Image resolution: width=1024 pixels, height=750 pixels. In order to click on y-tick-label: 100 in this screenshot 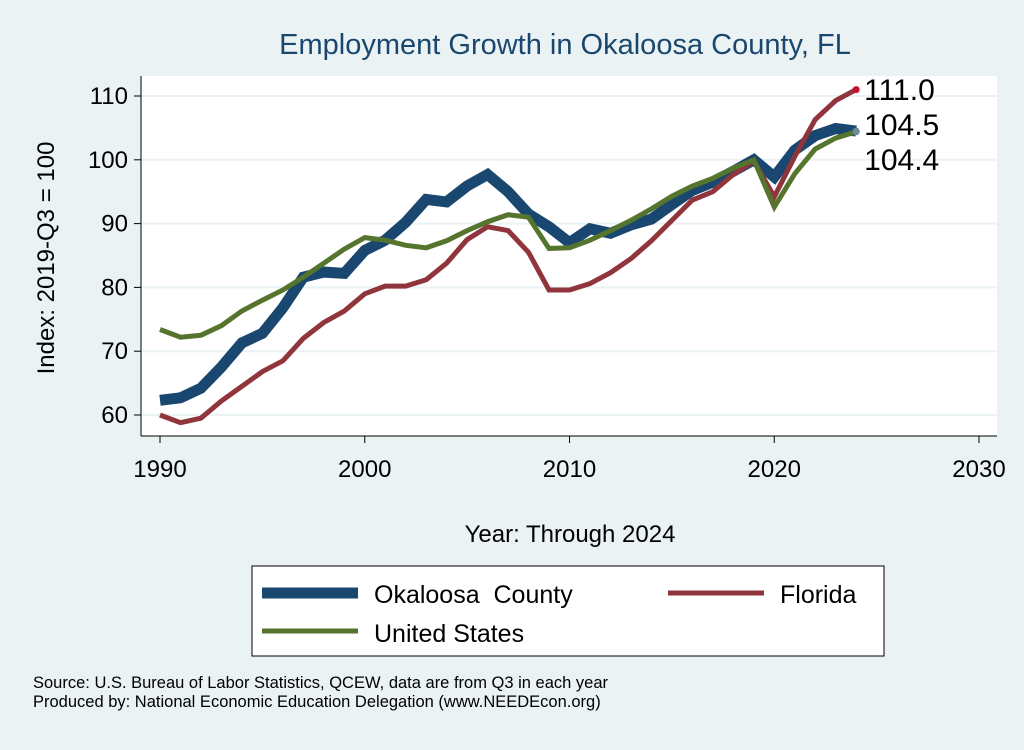, I will do `click(108, 160)`.